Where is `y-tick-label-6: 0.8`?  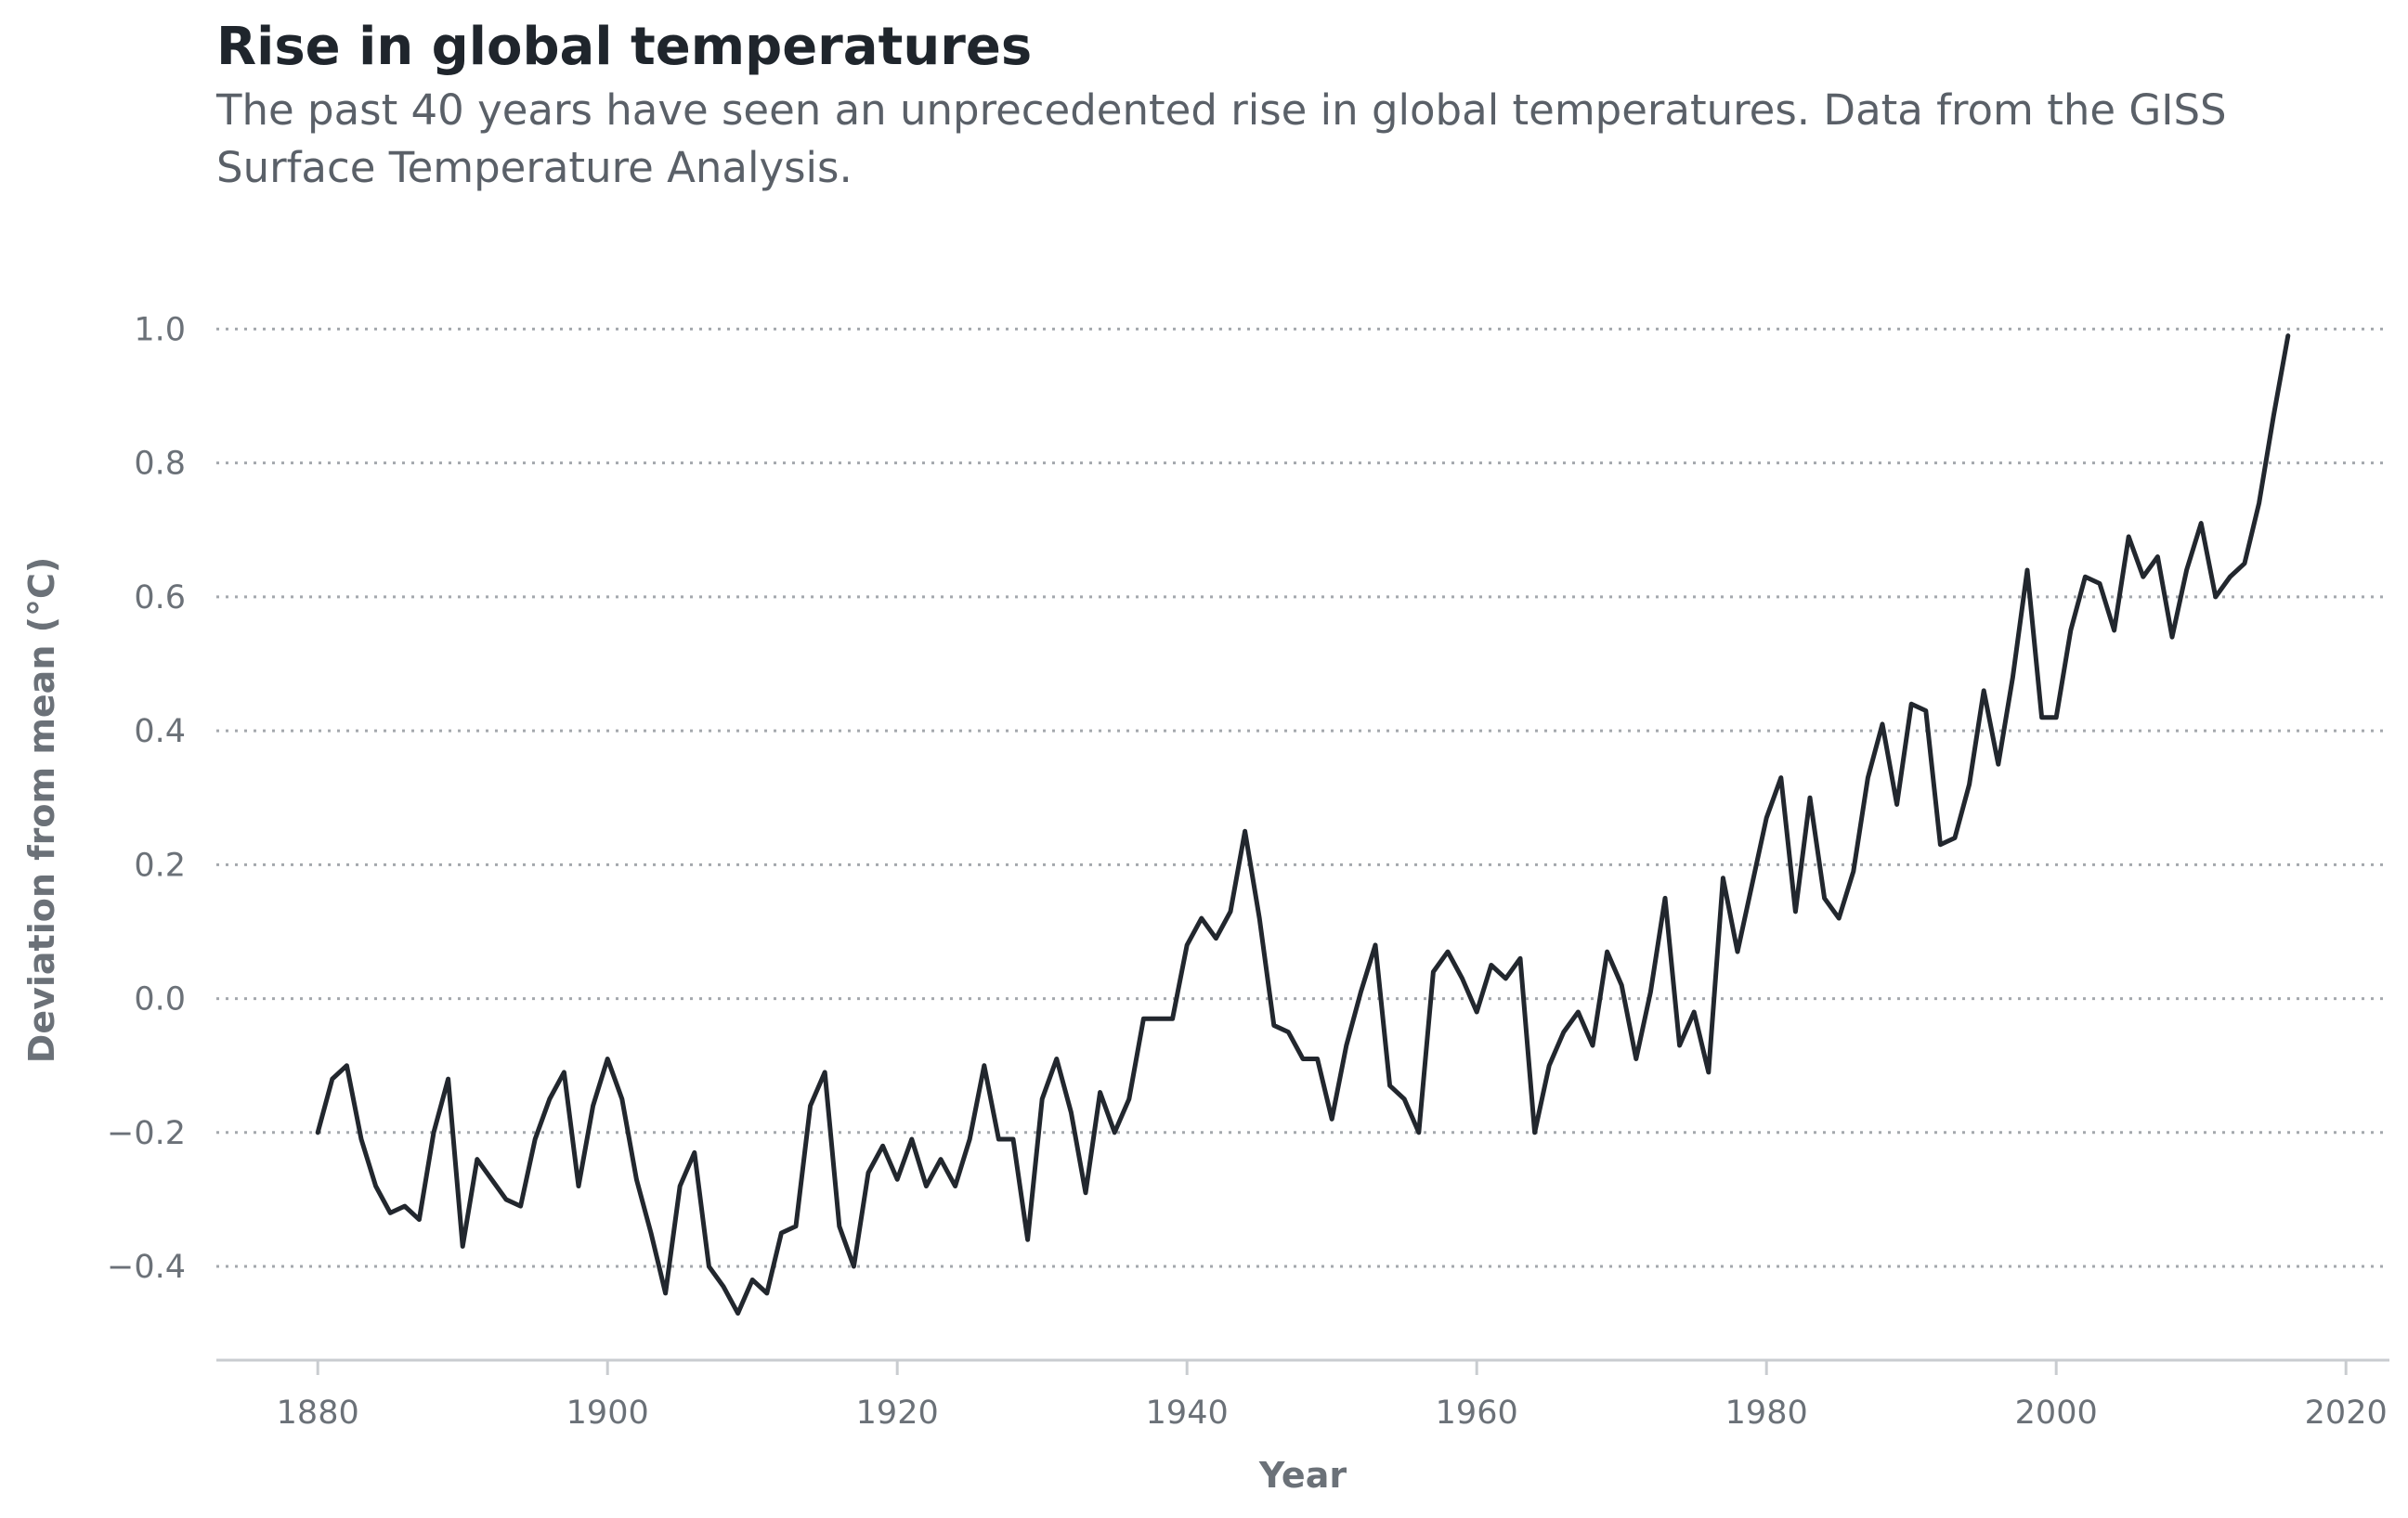 y-tick-label-6: 0.8 is located at coordinates (160, 465).